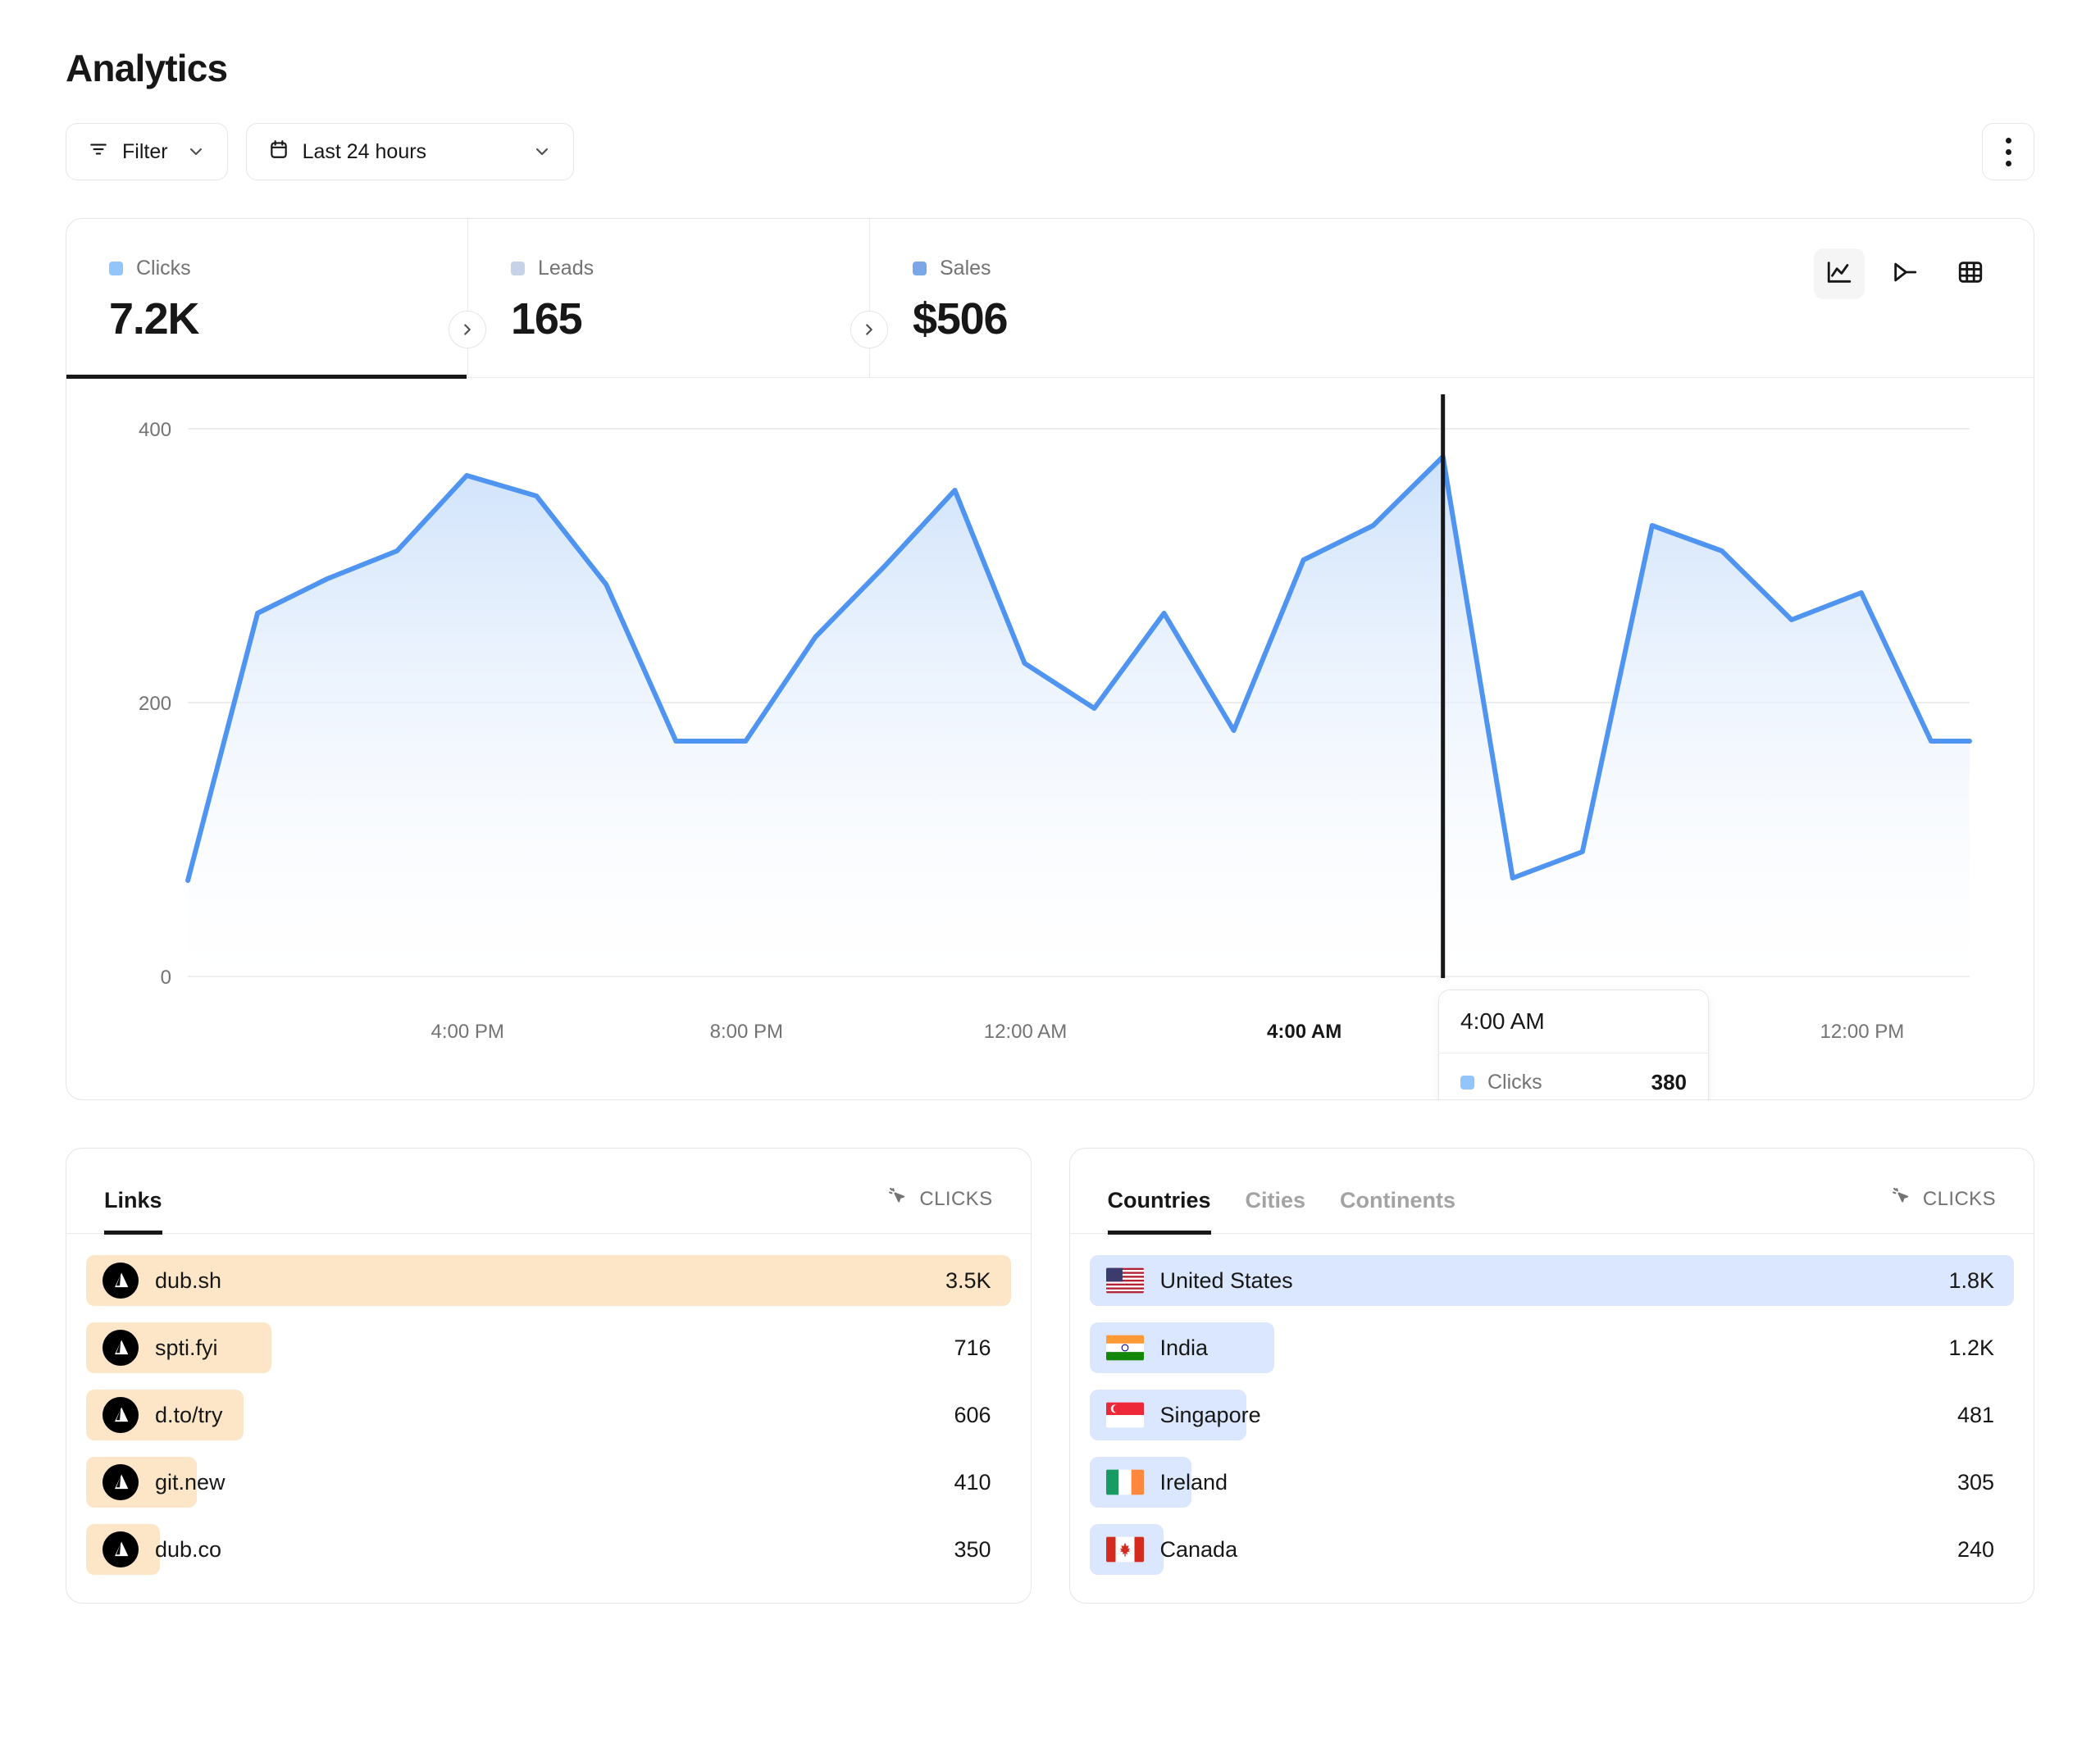  Describe the element at coordinates (1210, 1414) in the screenshot. I see `row-label: Singapore` at that location.